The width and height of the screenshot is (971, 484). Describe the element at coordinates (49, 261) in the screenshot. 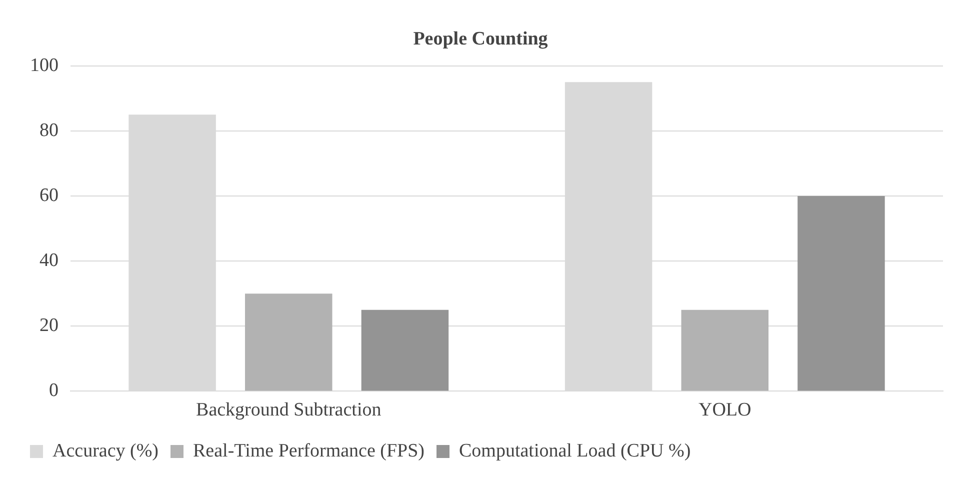

I see `y-tick-label: 40` at that location.